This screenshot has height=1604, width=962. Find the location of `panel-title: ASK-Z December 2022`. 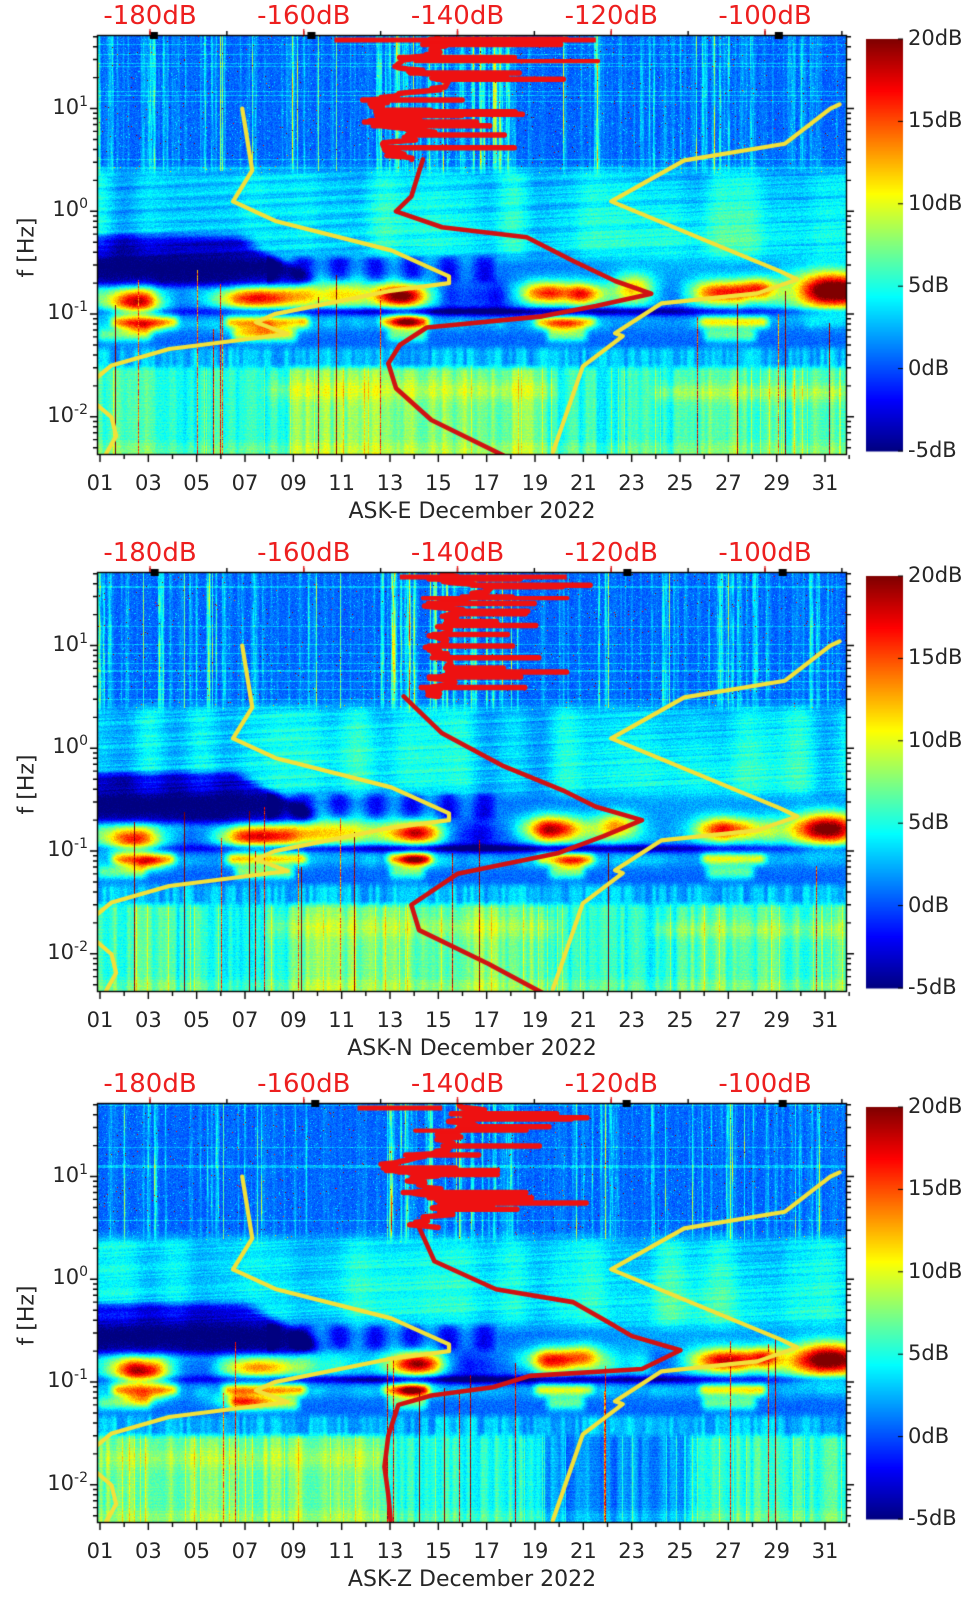

panel-title: ASK-Z December 2022 is located at coordinates (472, 1579).